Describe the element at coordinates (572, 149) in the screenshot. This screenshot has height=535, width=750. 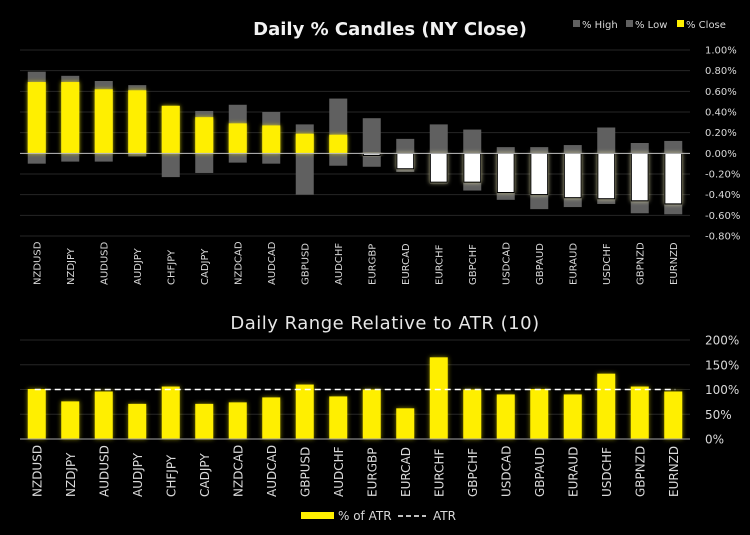
I see `high-bar-euraud` at that location.